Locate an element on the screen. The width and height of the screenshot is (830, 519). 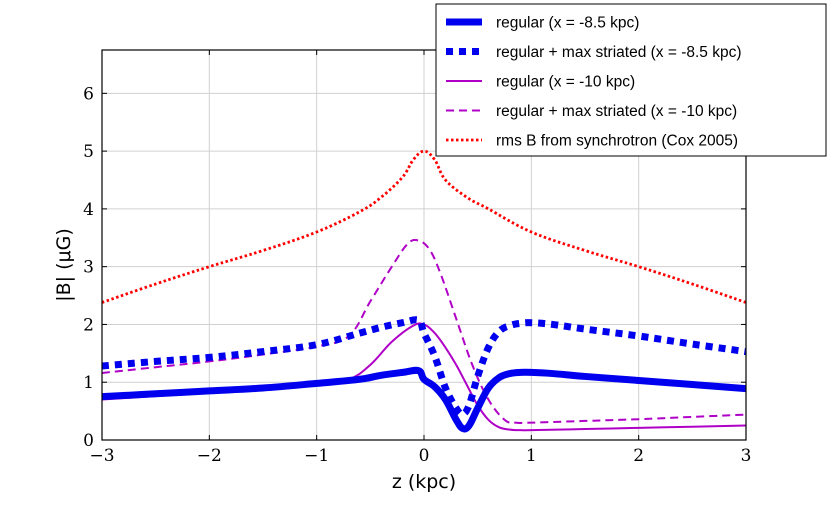
x-axis-label: z (kpc) is located at coordinates (424, 482).